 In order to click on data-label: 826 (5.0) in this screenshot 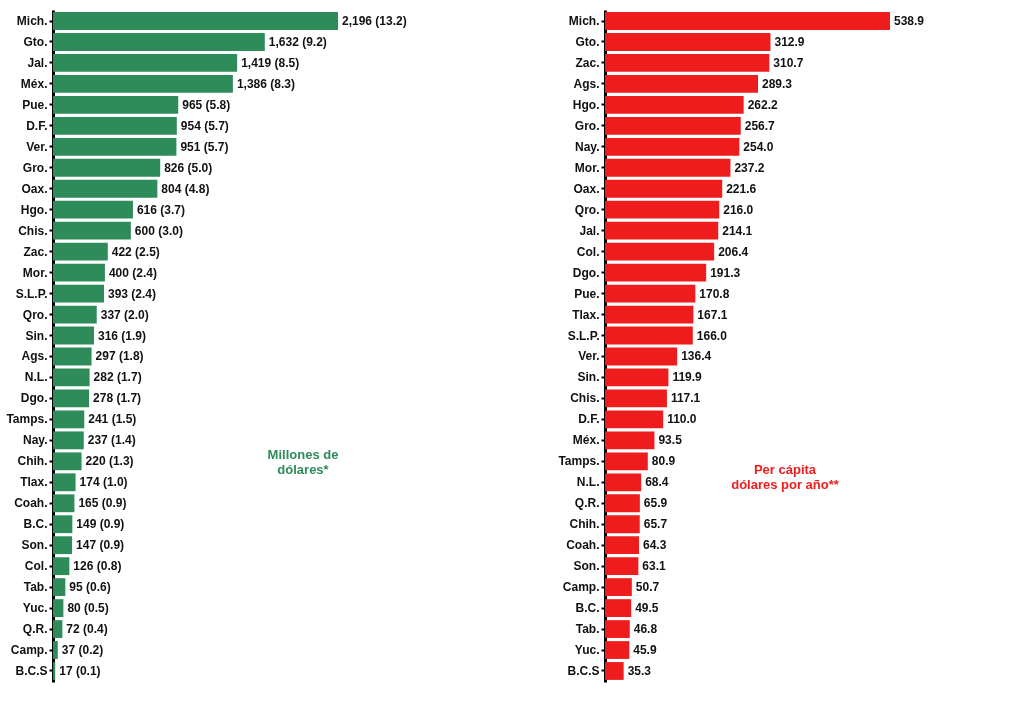, I will do `click(188, 167)`.